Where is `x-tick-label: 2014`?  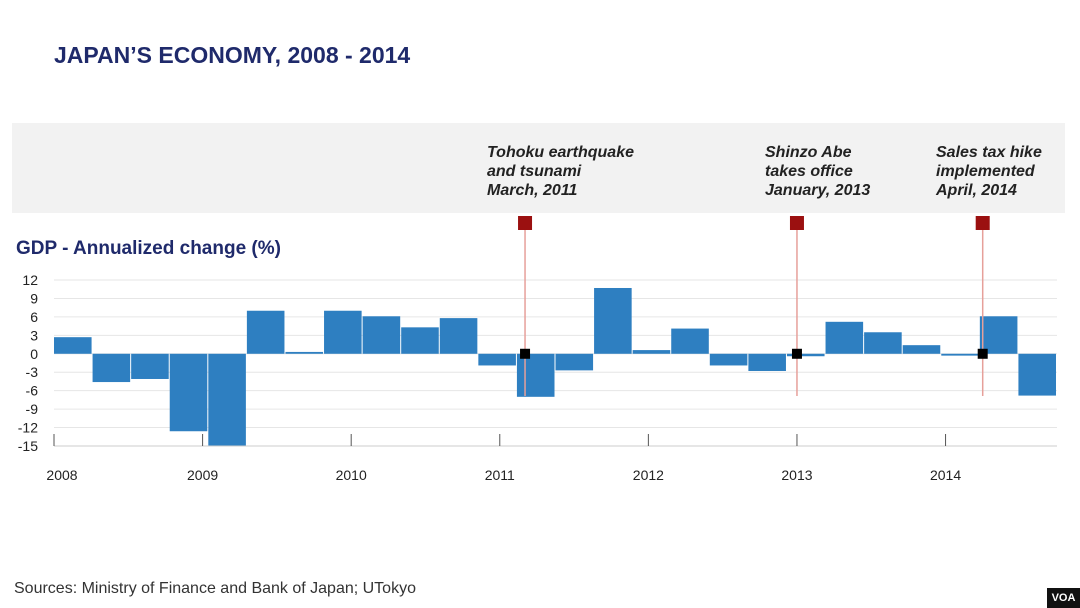
x-tick-label: 2014 is located at coordinates (945, 475).